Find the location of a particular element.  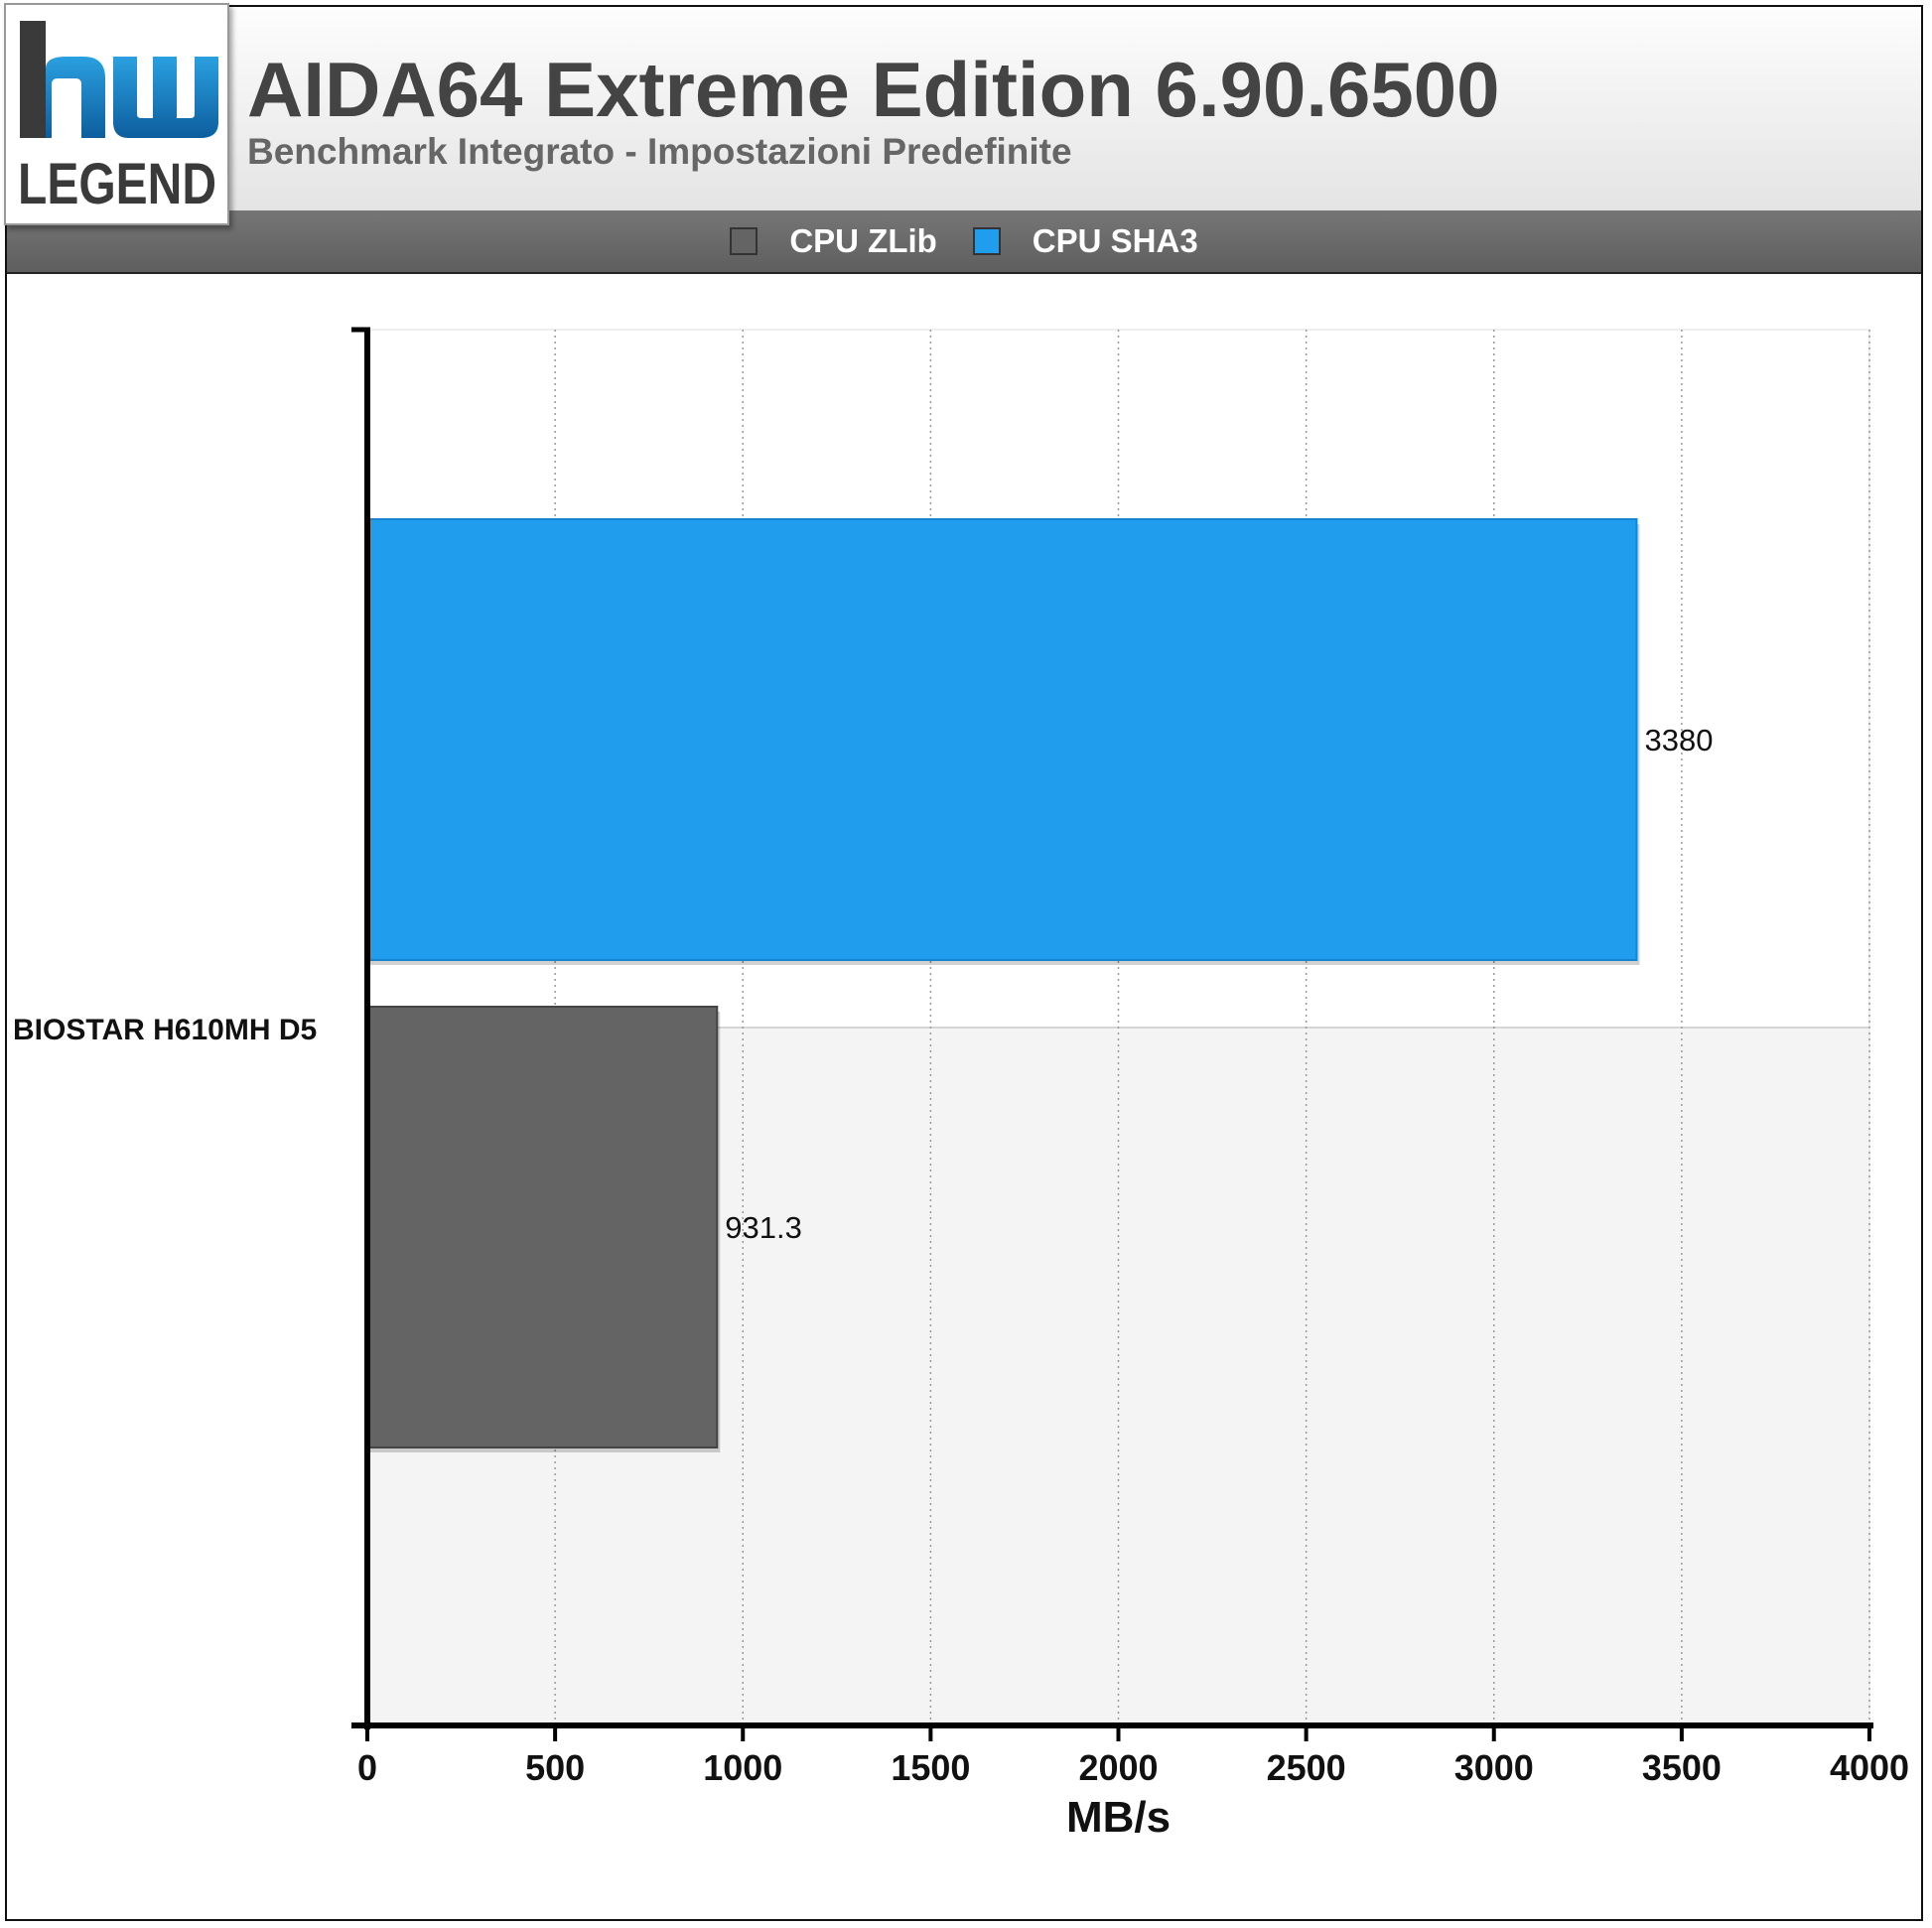

x-tick-label: 2000 is located at coordinates (1118, 1767).